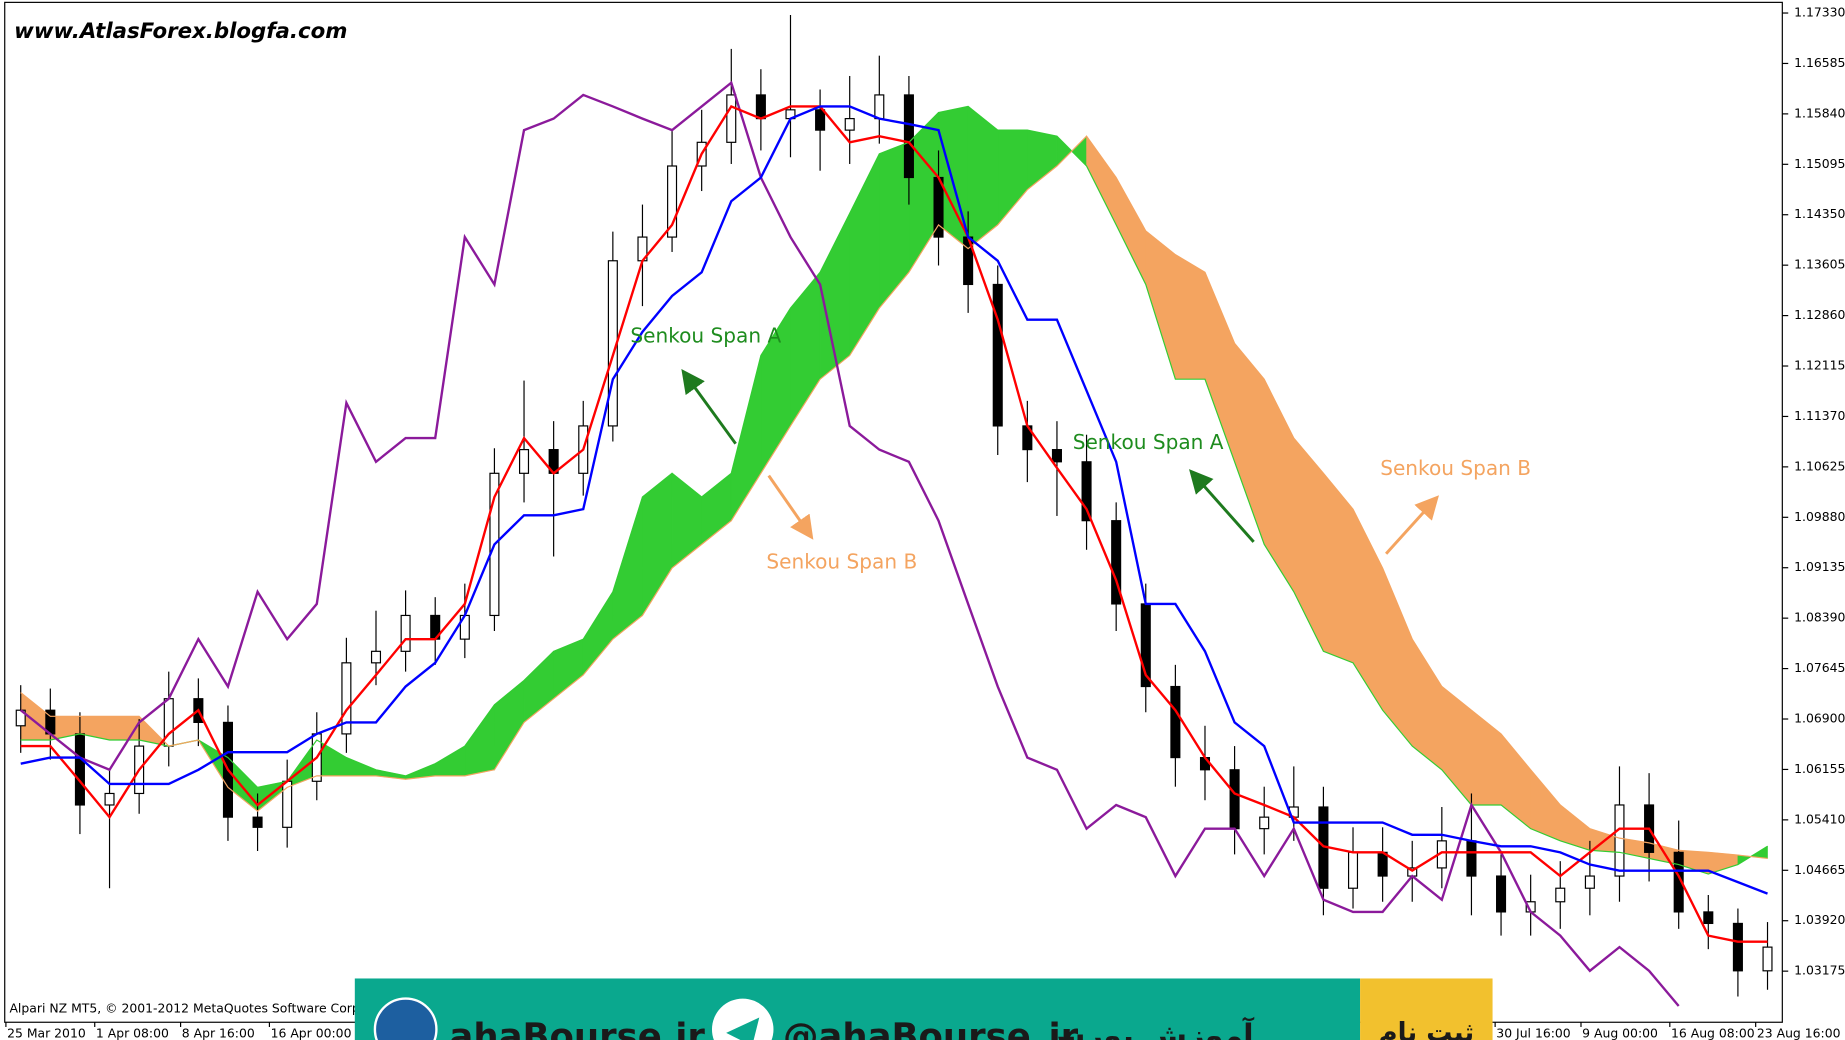 Image resolution: width=1845 pixels, height=1040 pixels. What do you see at coordinates (1533, 1033) in the screenshot?
I see `x-tick-label: 30 Jul 16:00` at bounding box center [1533, 1033].